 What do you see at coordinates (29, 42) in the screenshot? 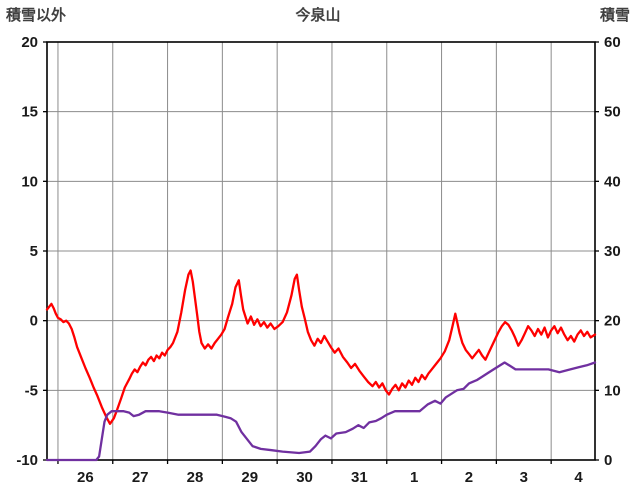
I see `left-axis-tick-label: 20` at bounding box center [29, 42].